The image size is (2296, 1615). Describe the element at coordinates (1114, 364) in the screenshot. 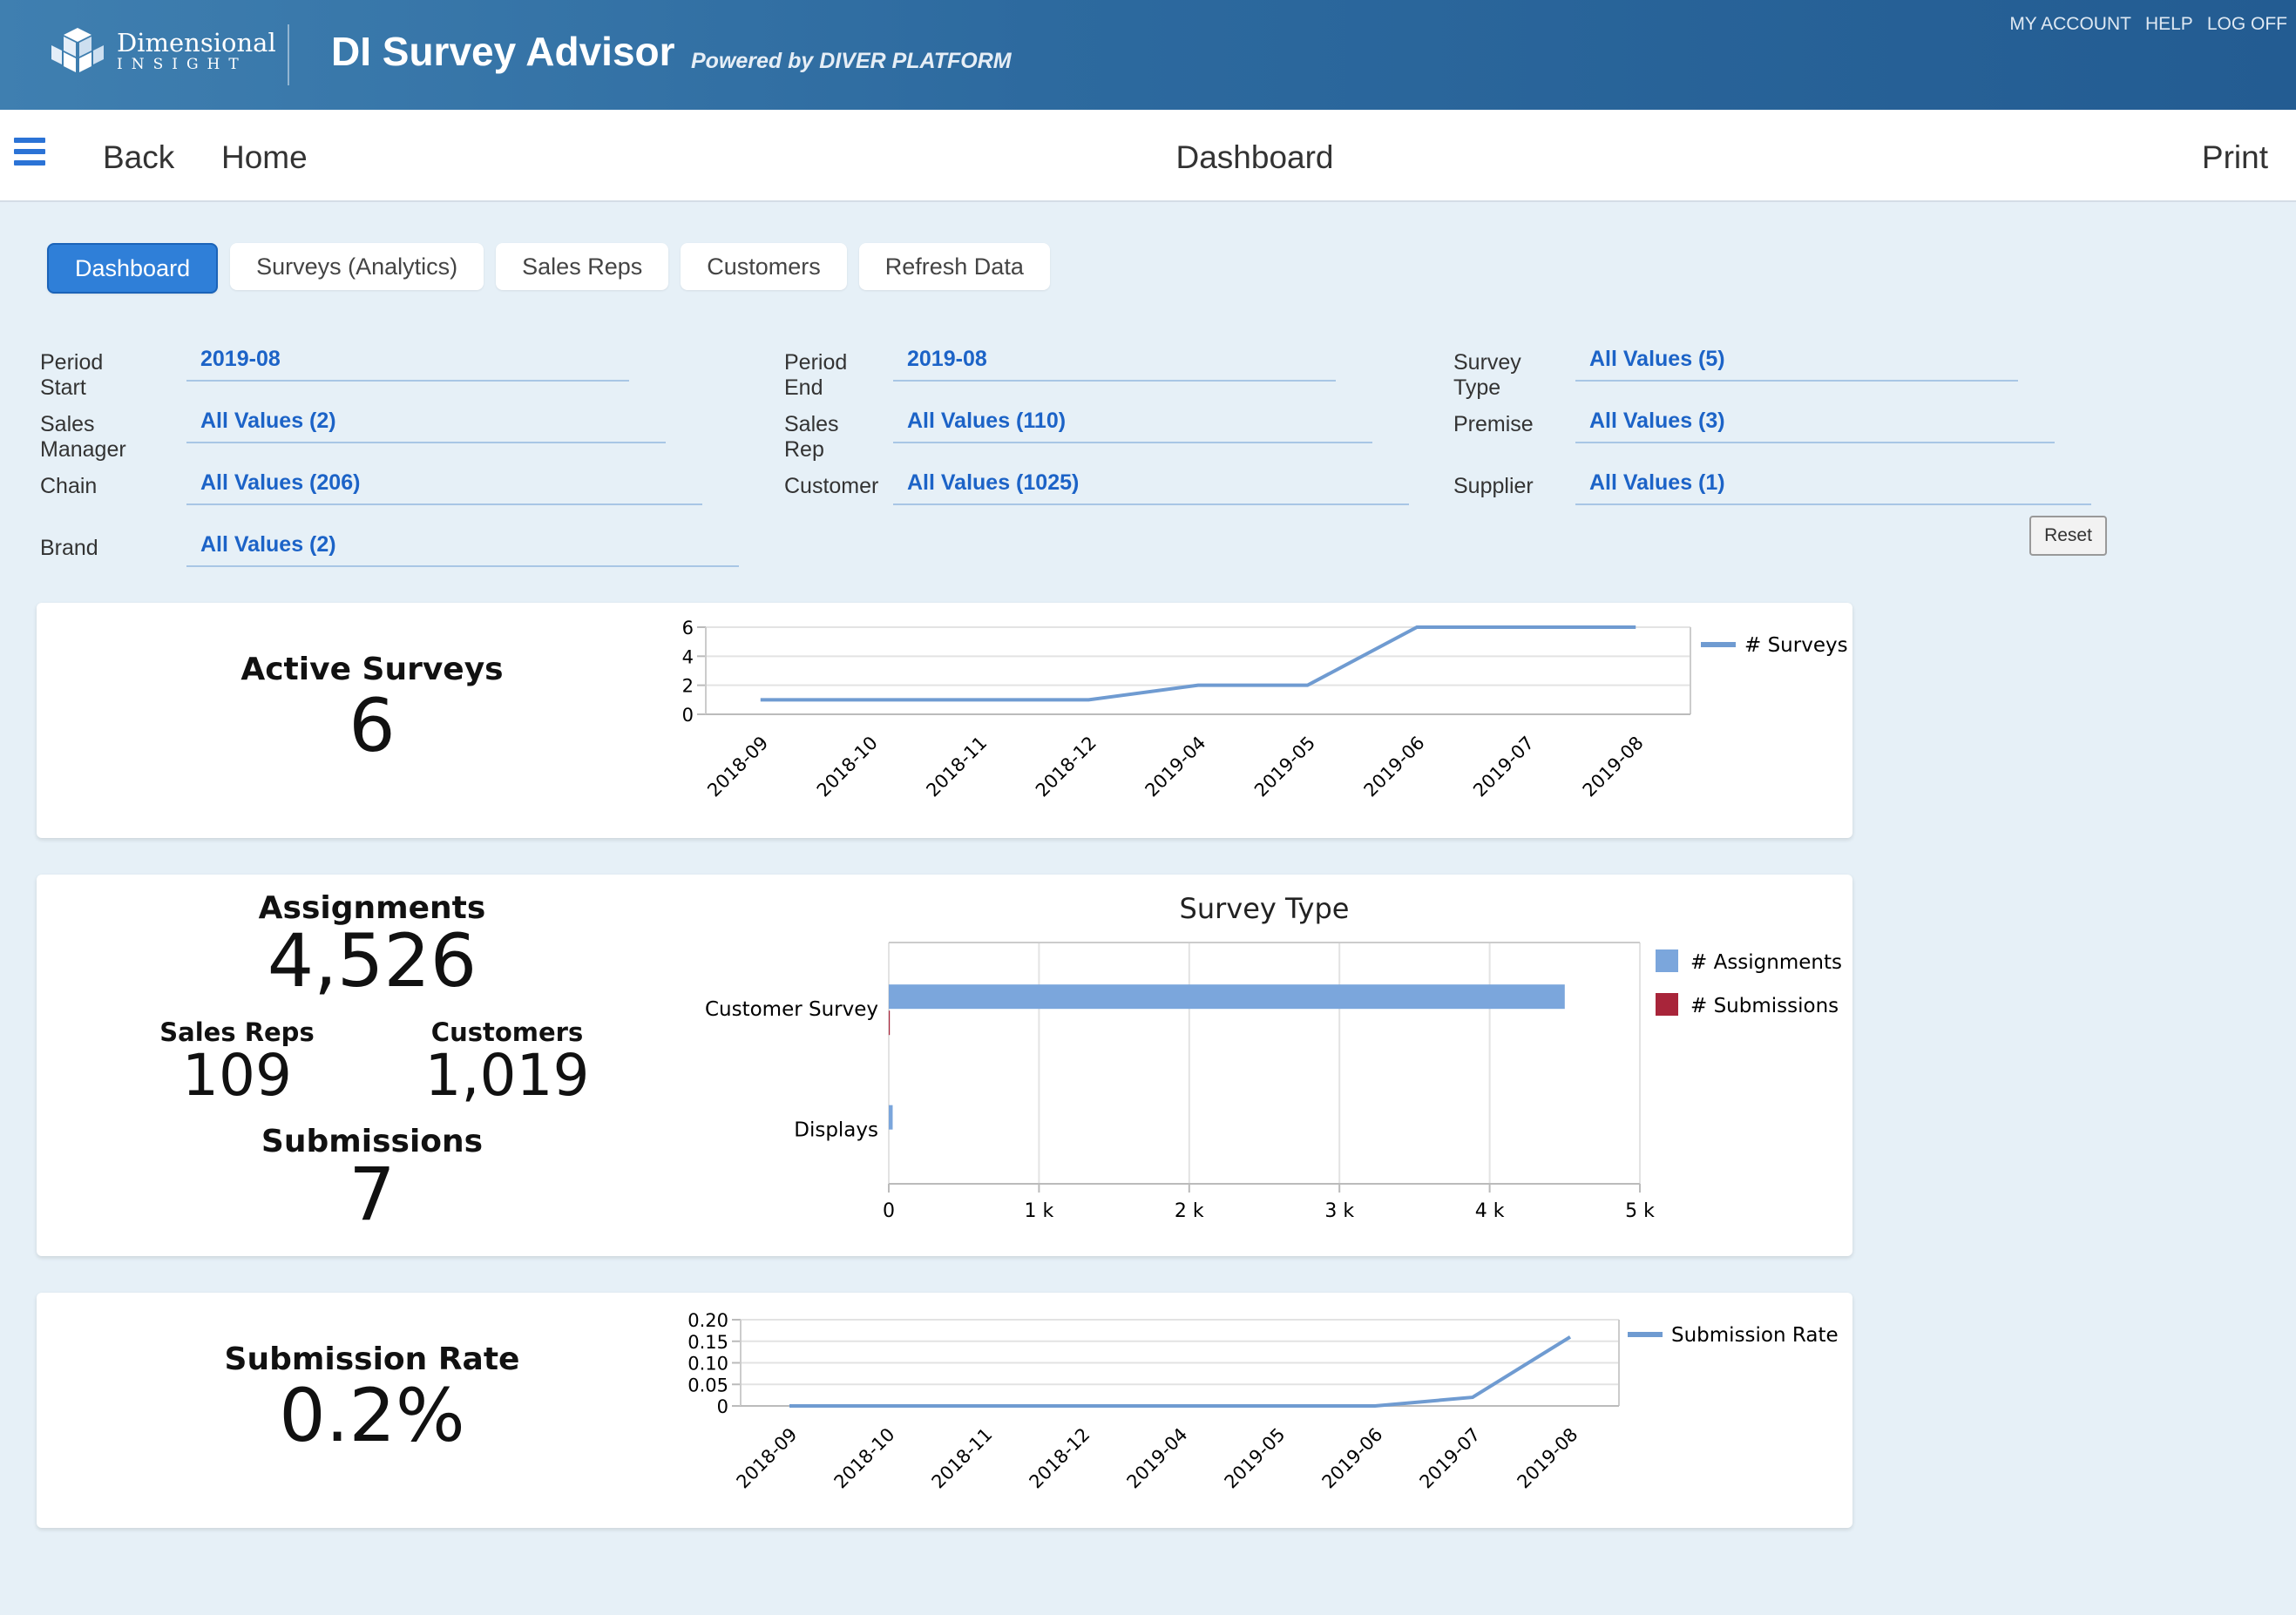

I see `filter-period-end: 2019-08` at that location.